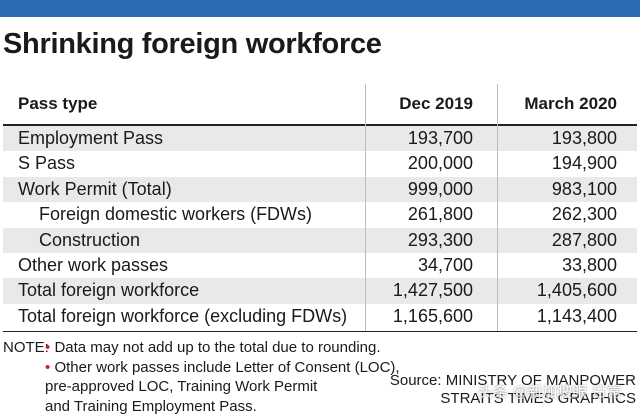 The image size is (640, 416). I want to click on row-label: Total foreign workforce, so click(108, 290).